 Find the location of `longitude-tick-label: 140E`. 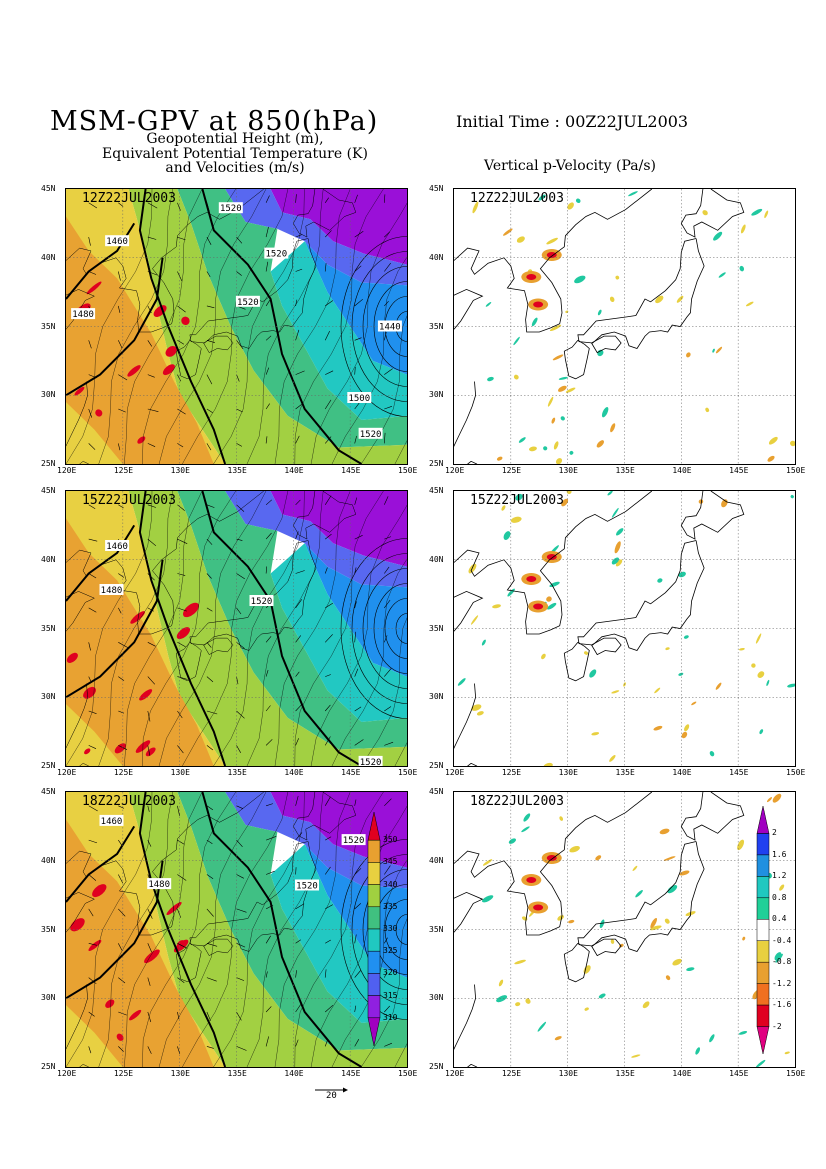

longitude-tick-label: 140E is located at coordinates (294, 772).